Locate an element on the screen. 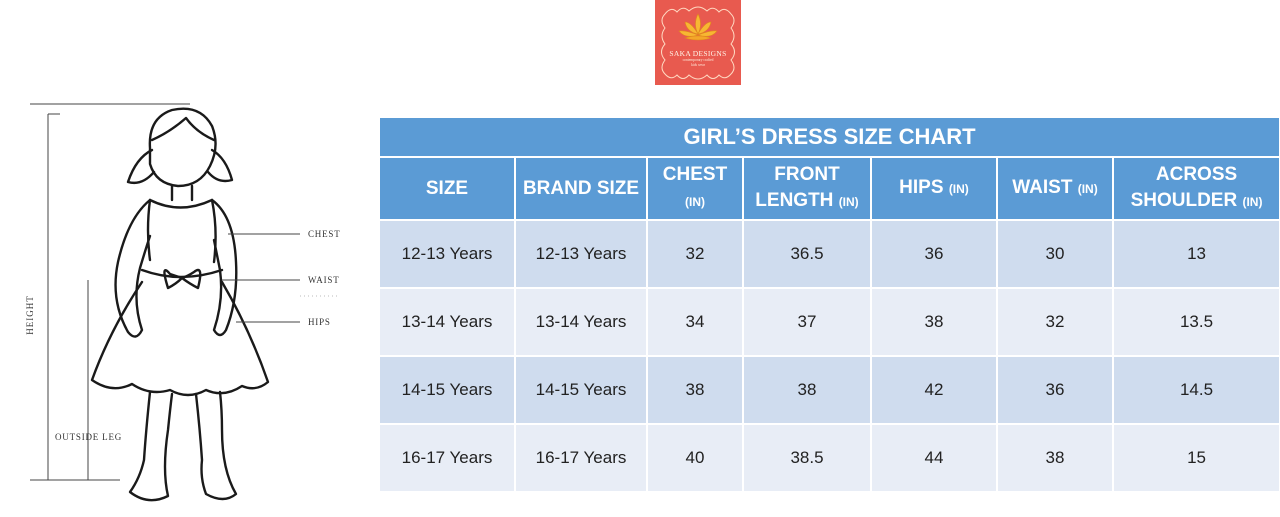  table-row: 16-17 Years 16-17 Years 40 38.5 44 38 15 is located at coordinates (830, 458).